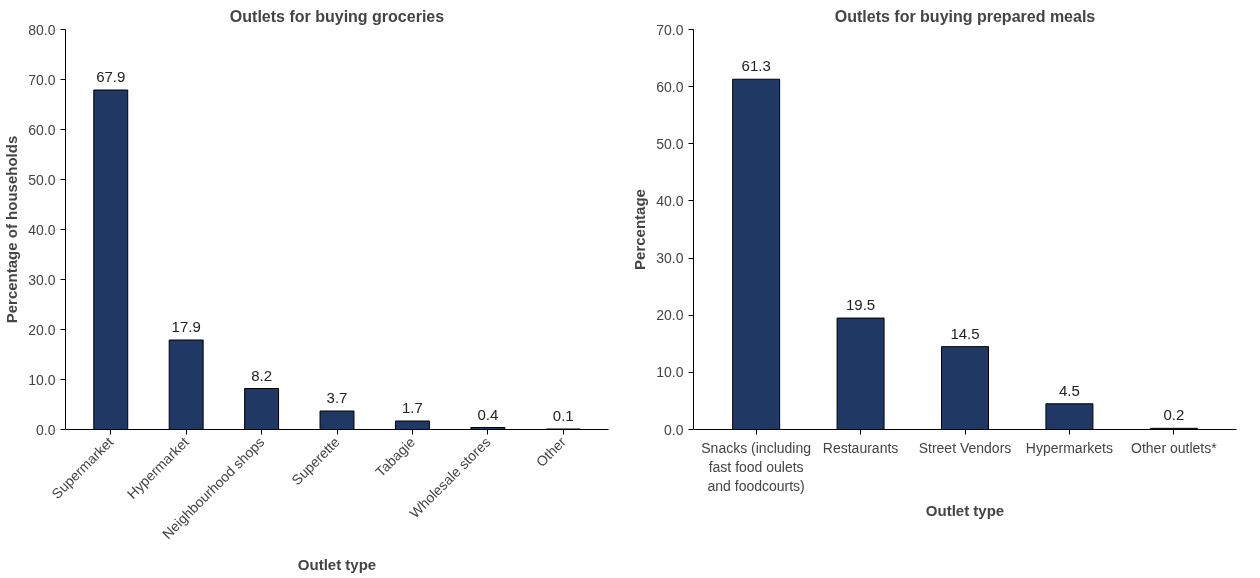 The width and height of the screenshot is (1260, 578). What do you see at coordinates (756, 466) in the screenshot?
I see `x-tick-label: Snacks (including fast food oulets and foodcourts)` at bounding box center [756, 466].